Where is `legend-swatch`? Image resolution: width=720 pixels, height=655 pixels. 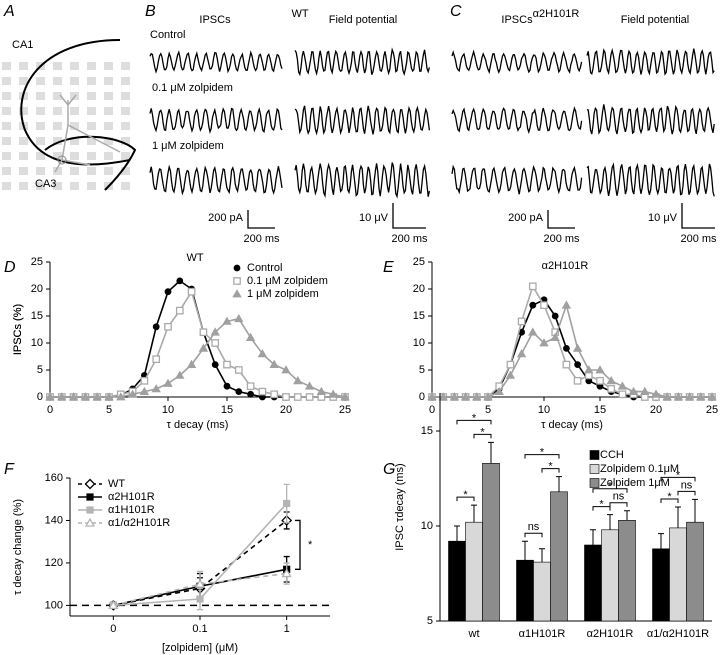 legend-swatch is located at coordinates (594, 455).